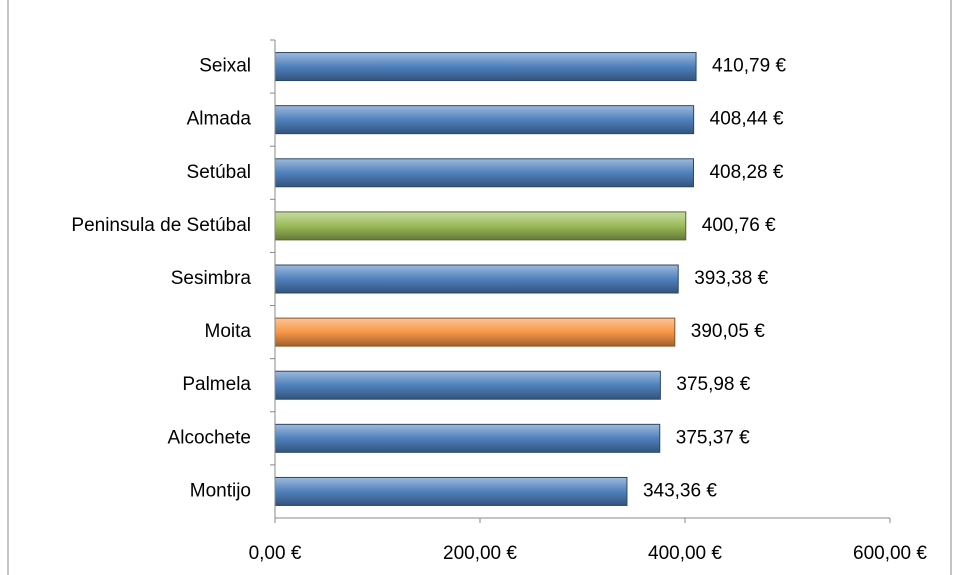 This screenshot has height=575, width=956. Describe the element at coordinates (747, 119) in the screenshot. I see `value-label: 408,44 €` at that location.